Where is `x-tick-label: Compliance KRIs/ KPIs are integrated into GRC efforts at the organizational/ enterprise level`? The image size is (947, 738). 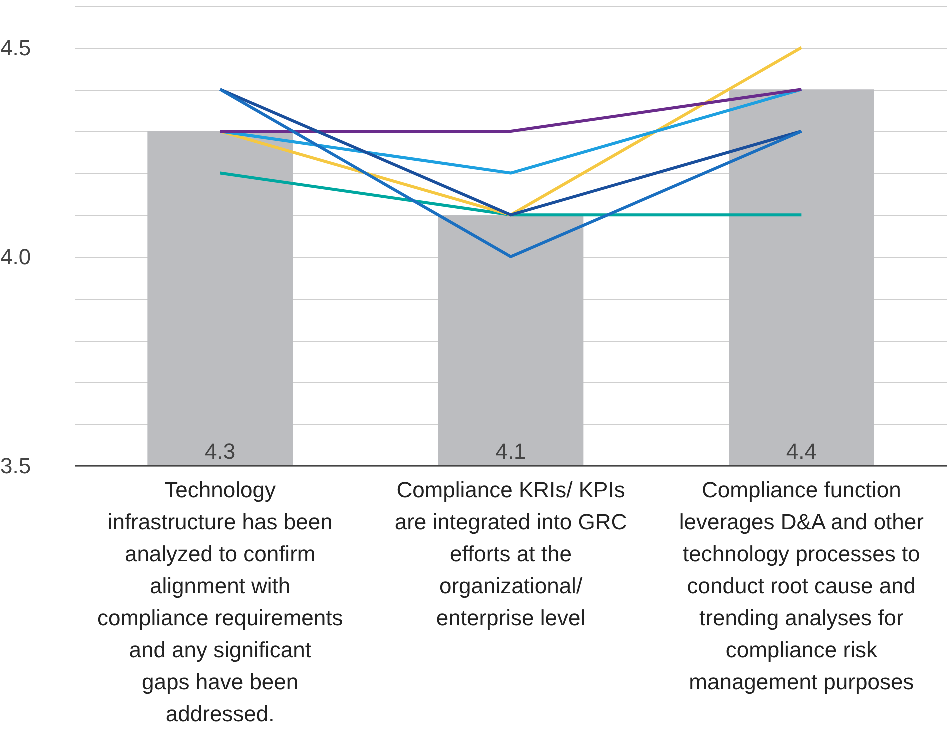 x-tick-label: Compliance KRIs/ KPIs are integrated into GRC efforts at the organizational/ enterprise level is located at coordinates (511, 554).